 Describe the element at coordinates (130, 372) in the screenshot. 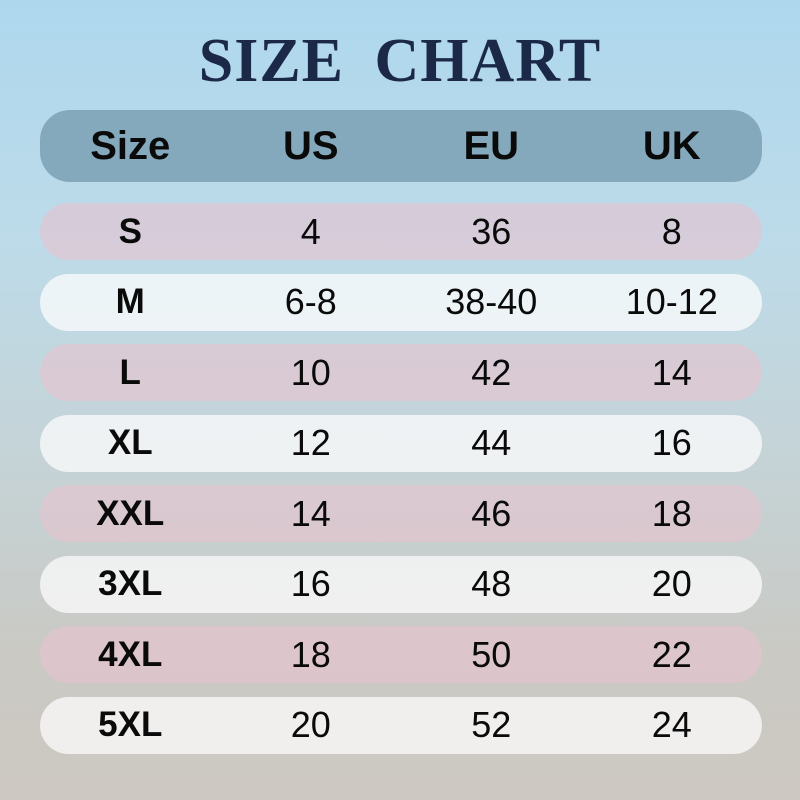

I see `size-cell: L` at that location.